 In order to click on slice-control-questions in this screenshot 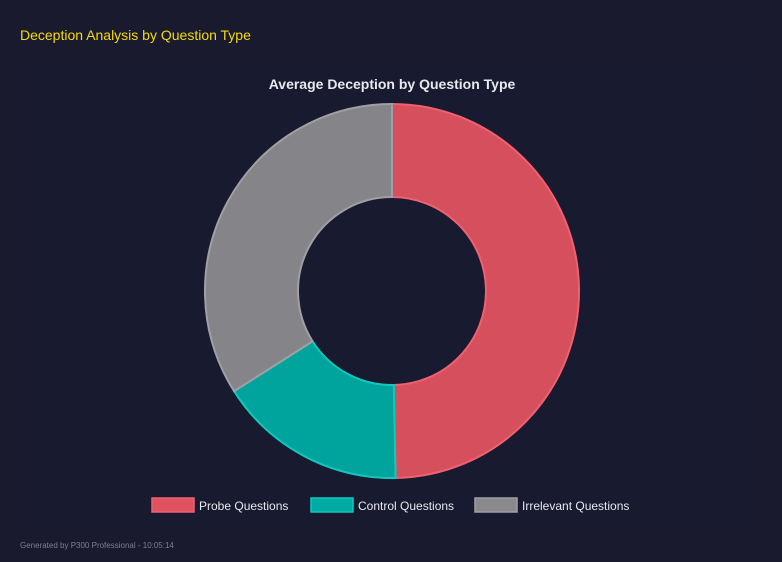, I will do `click(314, 409)`.